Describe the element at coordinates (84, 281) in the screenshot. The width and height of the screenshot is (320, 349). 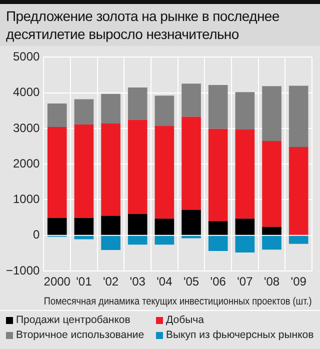
I see `x-tick-label: '01` at that location.